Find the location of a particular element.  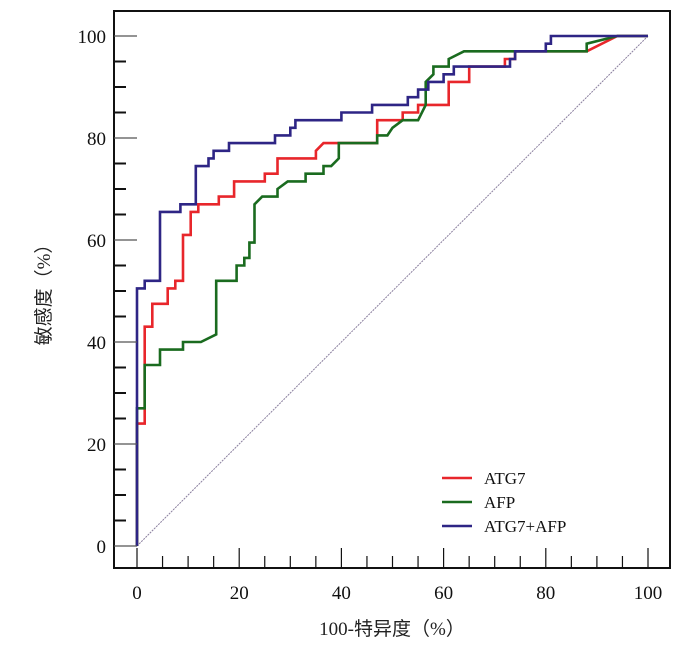

legend: ATG7 AFP ATG7+AFP is located at coordinates (504, 502).